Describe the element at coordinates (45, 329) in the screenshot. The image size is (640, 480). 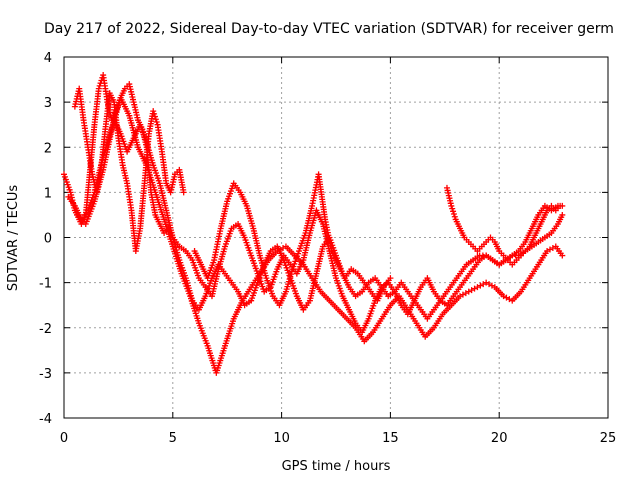
I see `y-tick-label: -2` at that location.